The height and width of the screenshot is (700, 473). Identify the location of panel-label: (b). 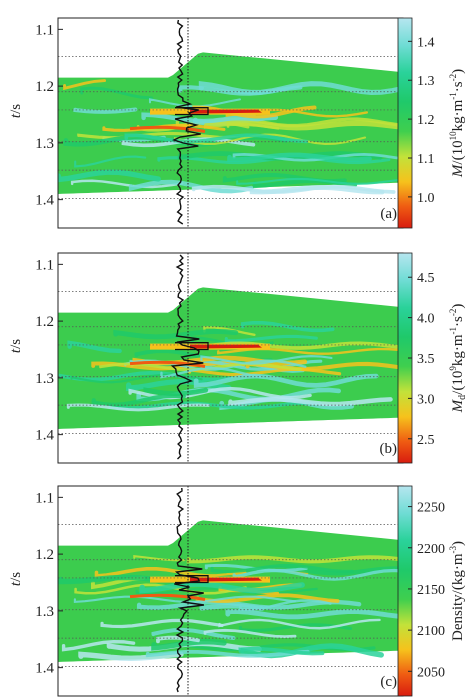
(389, 449).